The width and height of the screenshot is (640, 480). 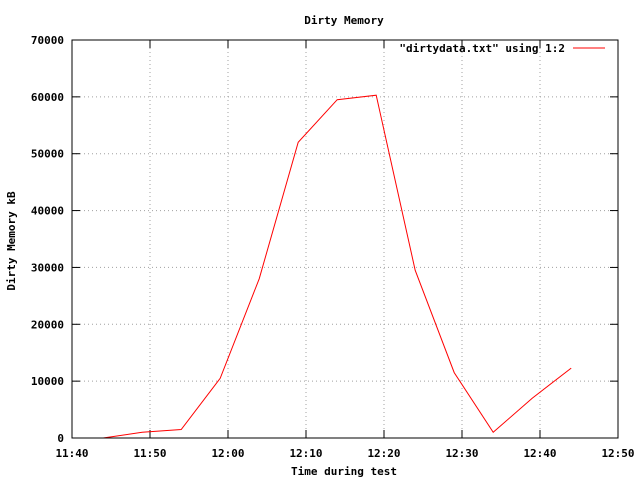 What do you see at coordinates (60, 438) in the screenshot?
I see `y-tick-label: 0` at bounding box center [60, 438].